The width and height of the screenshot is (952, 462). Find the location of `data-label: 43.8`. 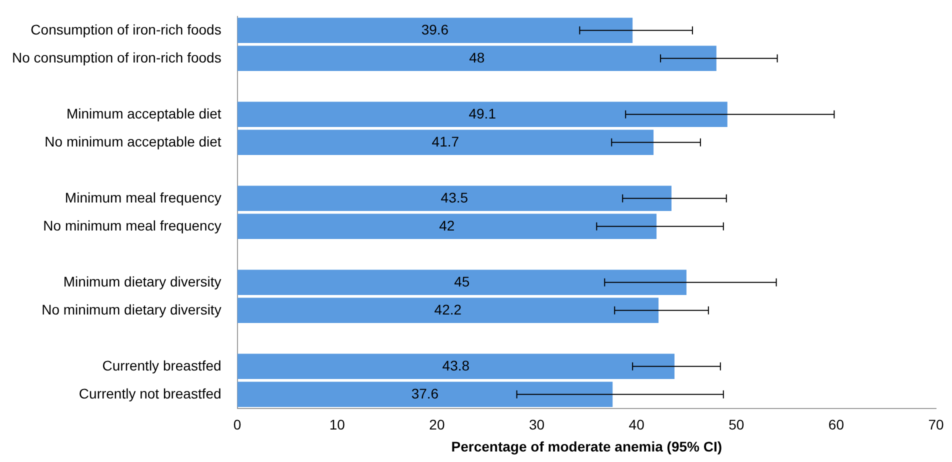

data-label: 43.8 is located at coordinates (456, 365).